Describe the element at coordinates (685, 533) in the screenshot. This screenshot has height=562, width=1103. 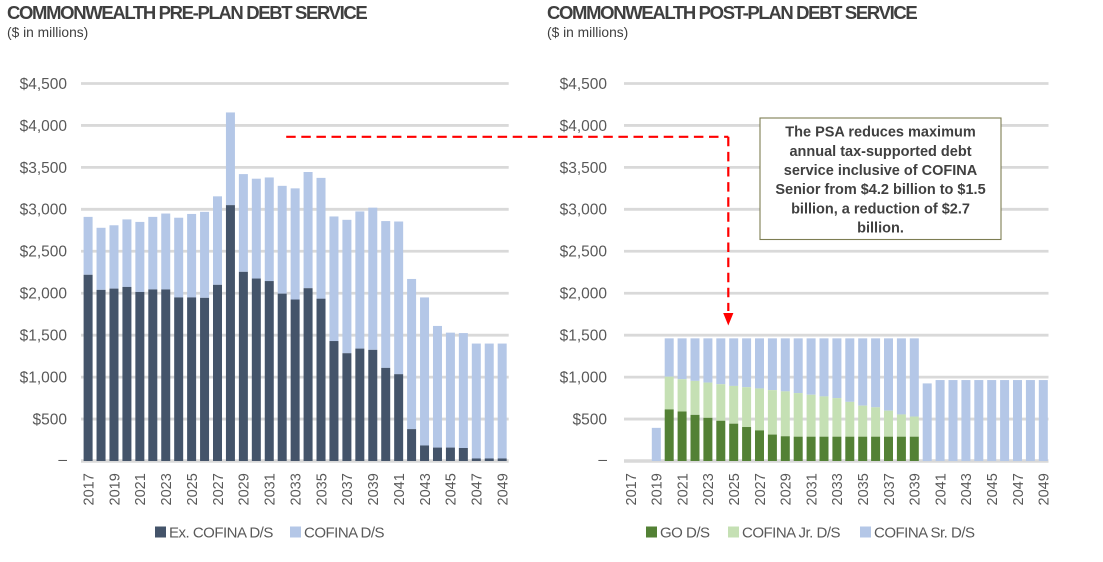
I see `svg-text: GO D/S` at that location.